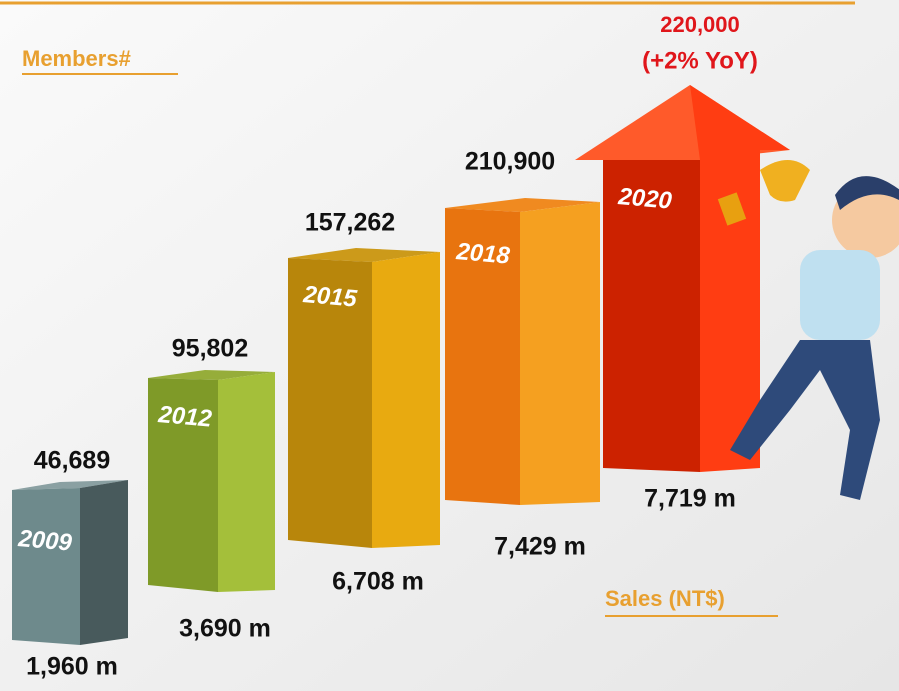 This screenshot has height=691, width=899. I want to click on year-label: 2020, so click(644, 199).